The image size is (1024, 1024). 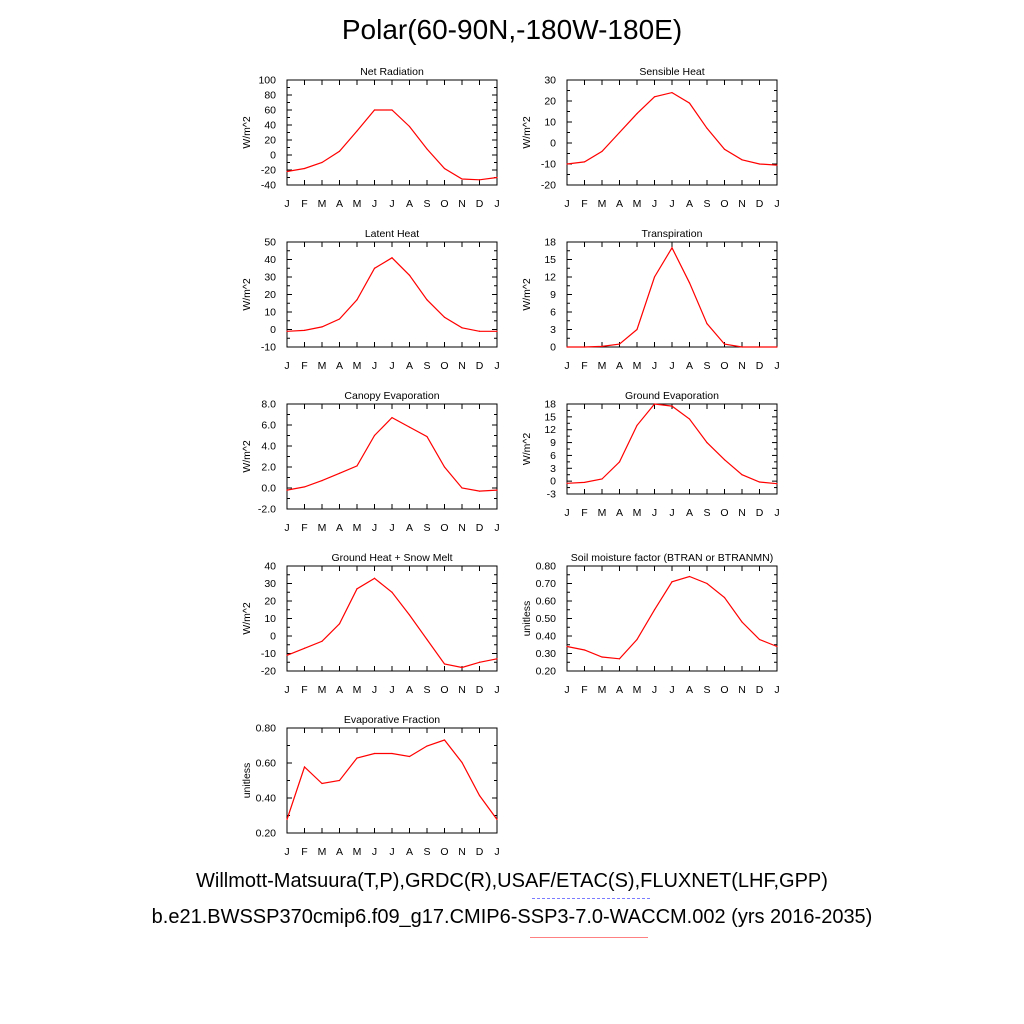 What do you see at coordinates (391, 396) in the screenshot?
I see `chart-title: Canopy Evaporation` at bounding box center [391, 396].